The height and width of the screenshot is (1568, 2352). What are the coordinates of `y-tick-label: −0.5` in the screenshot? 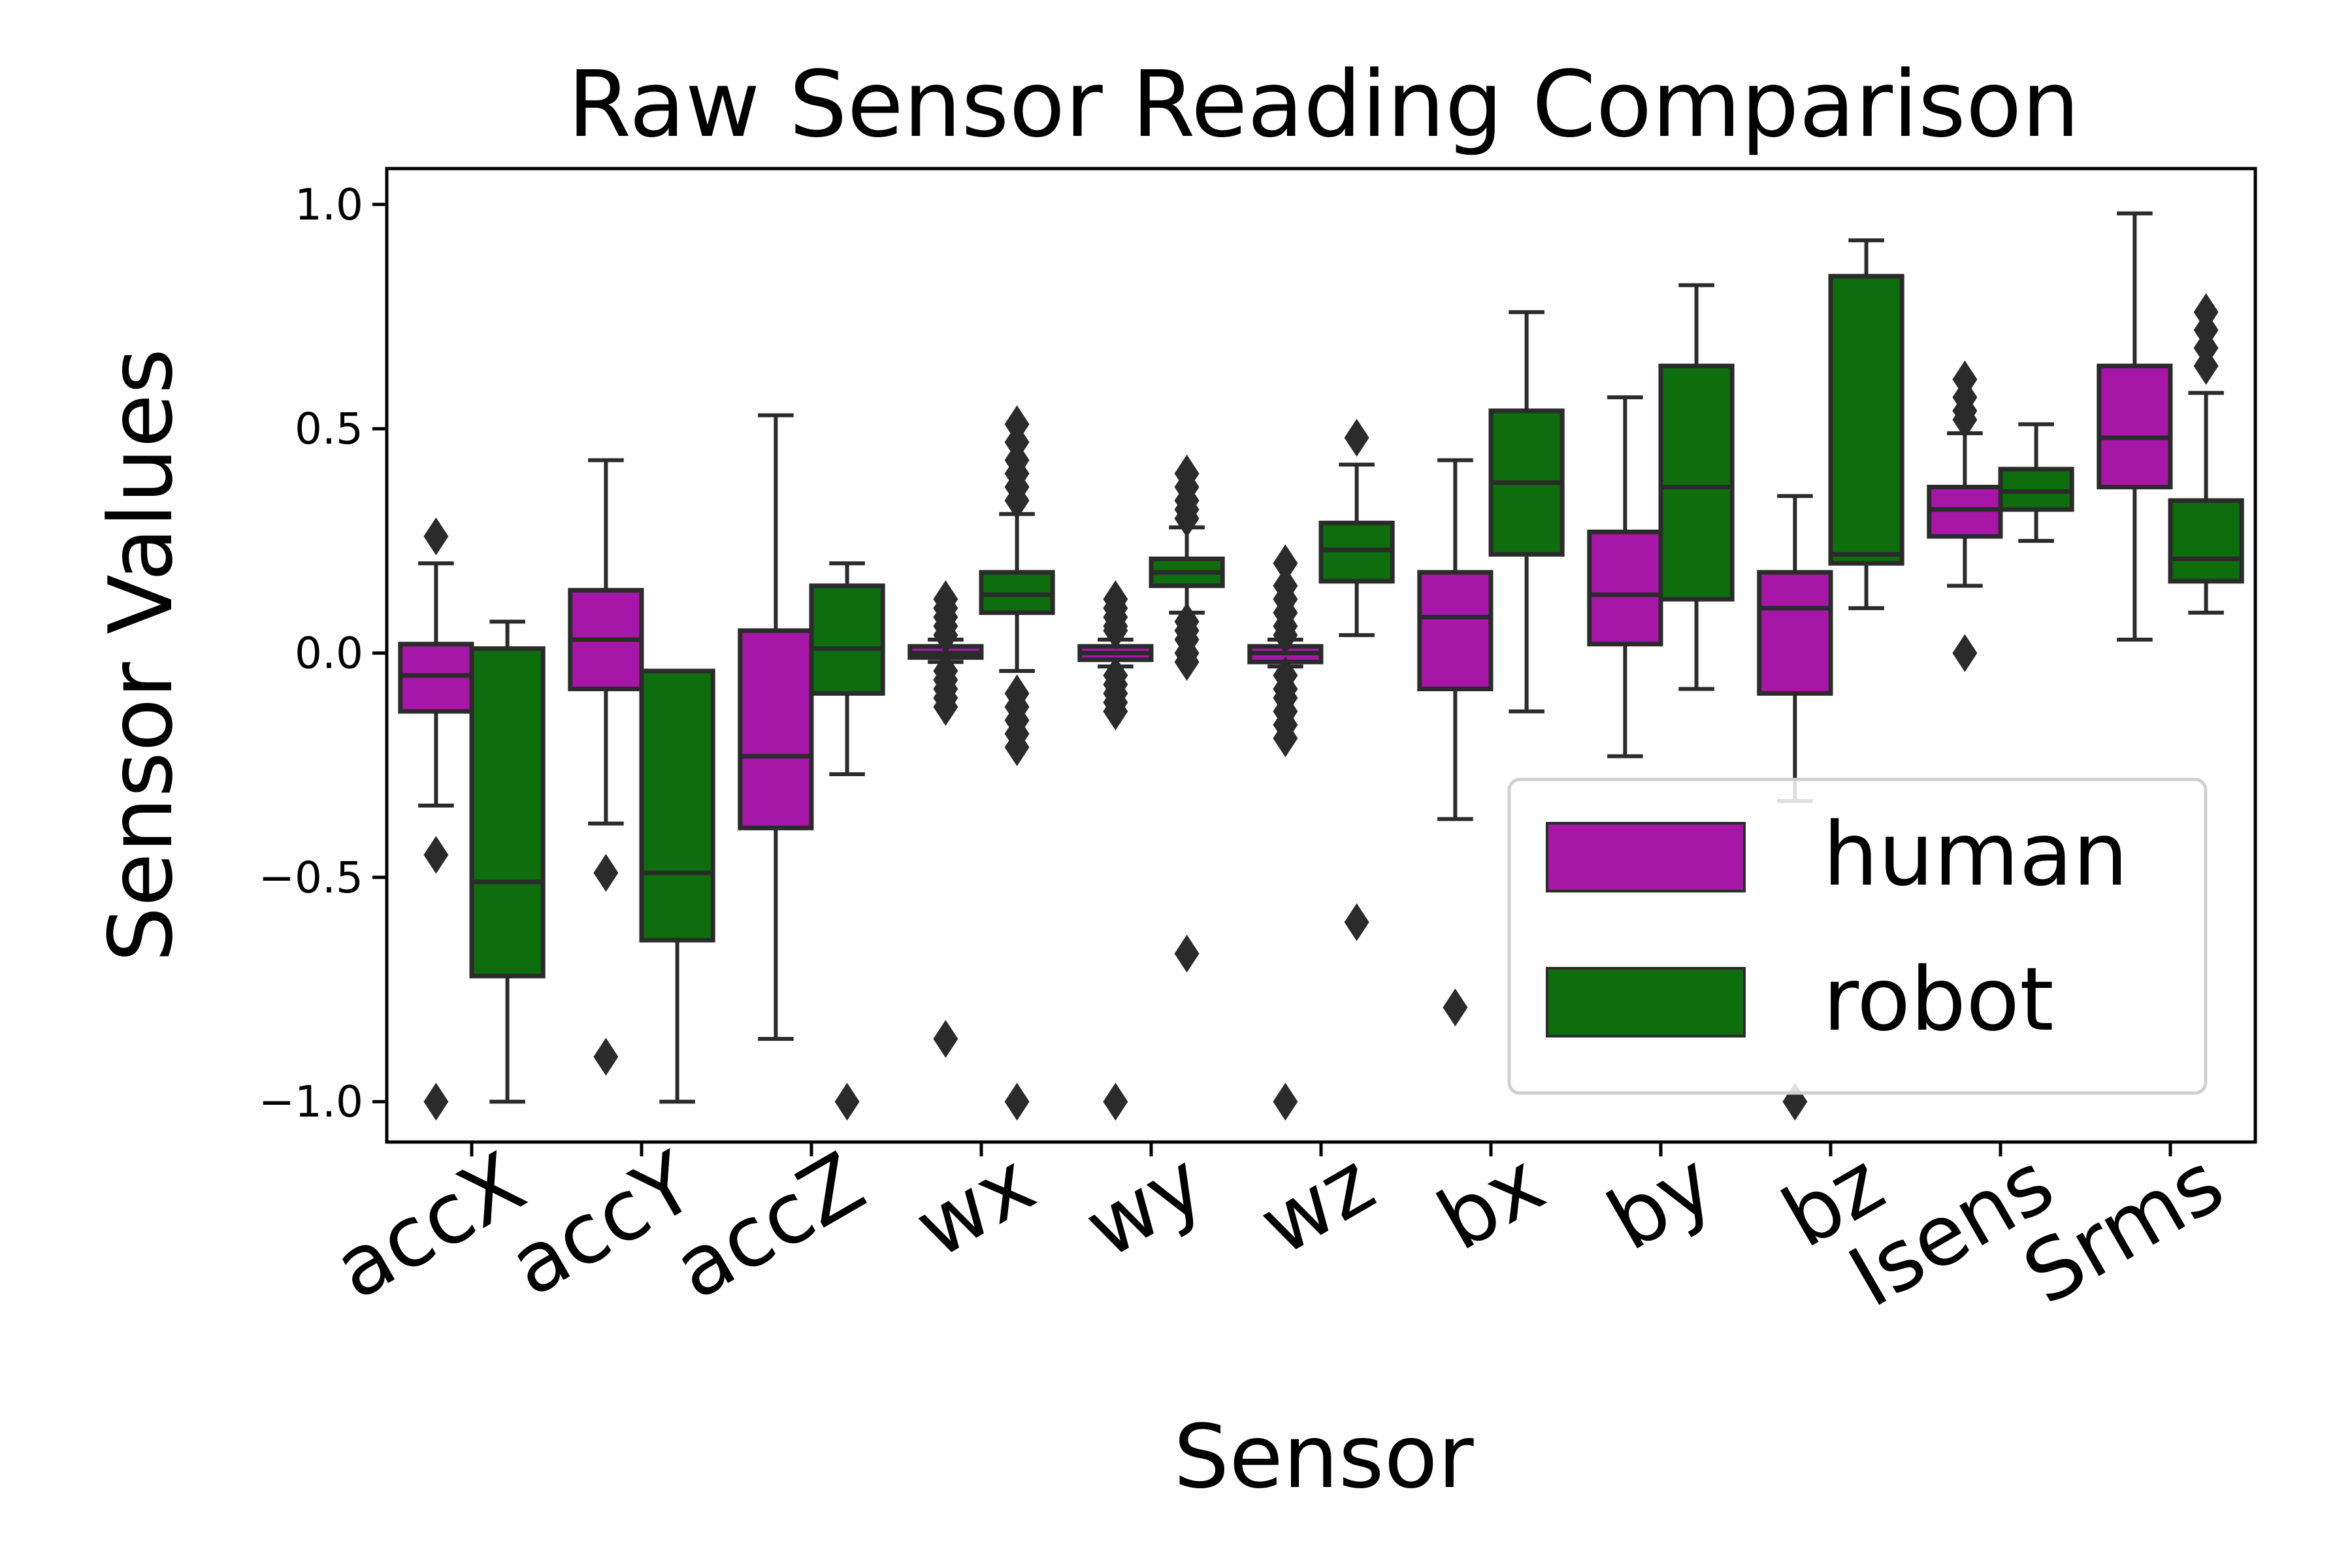 It's located at (311, 878).